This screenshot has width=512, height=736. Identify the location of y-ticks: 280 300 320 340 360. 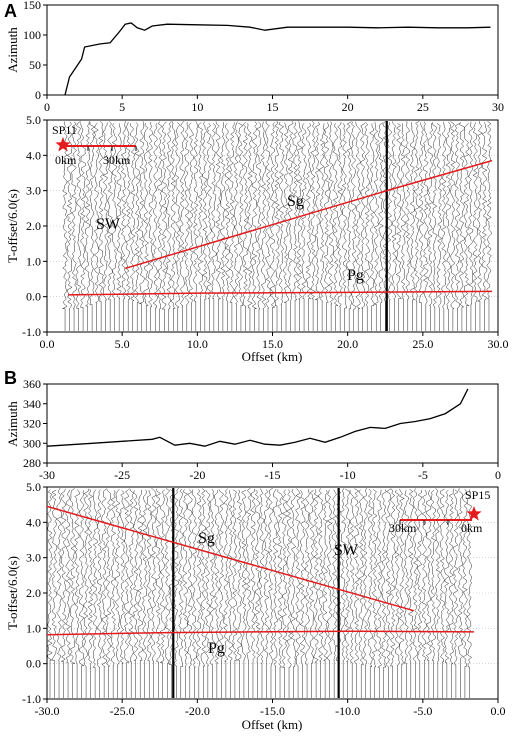
(35, 423).